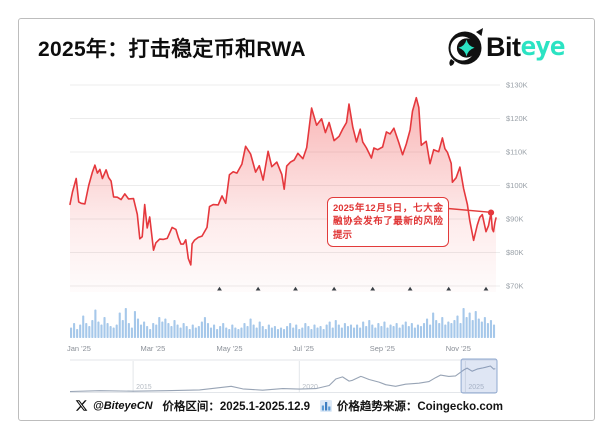 Image resolution: width=612 pixels, height=437 pixels. What do you see at coordinates (236, 406) in the screenshot?
I see `price-range-label: 价格区间：2025.1-2025.12.9` at bounding box center [236, 406].